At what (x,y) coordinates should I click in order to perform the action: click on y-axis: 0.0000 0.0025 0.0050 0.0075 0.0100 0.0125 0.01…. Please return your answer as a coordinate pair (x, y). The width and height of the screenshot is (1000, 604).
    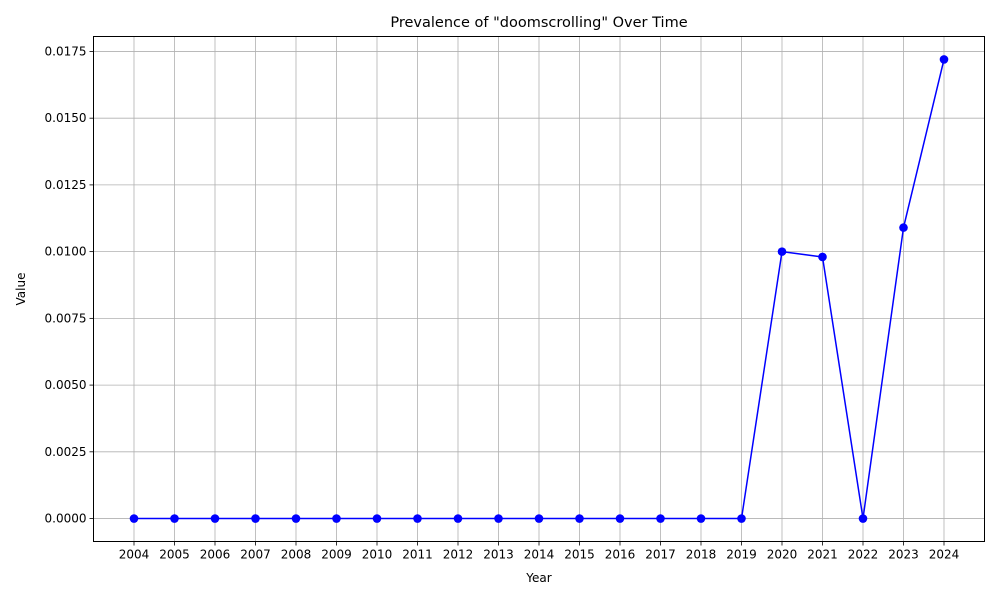
    Looking at the image, I should click on (69, 285).